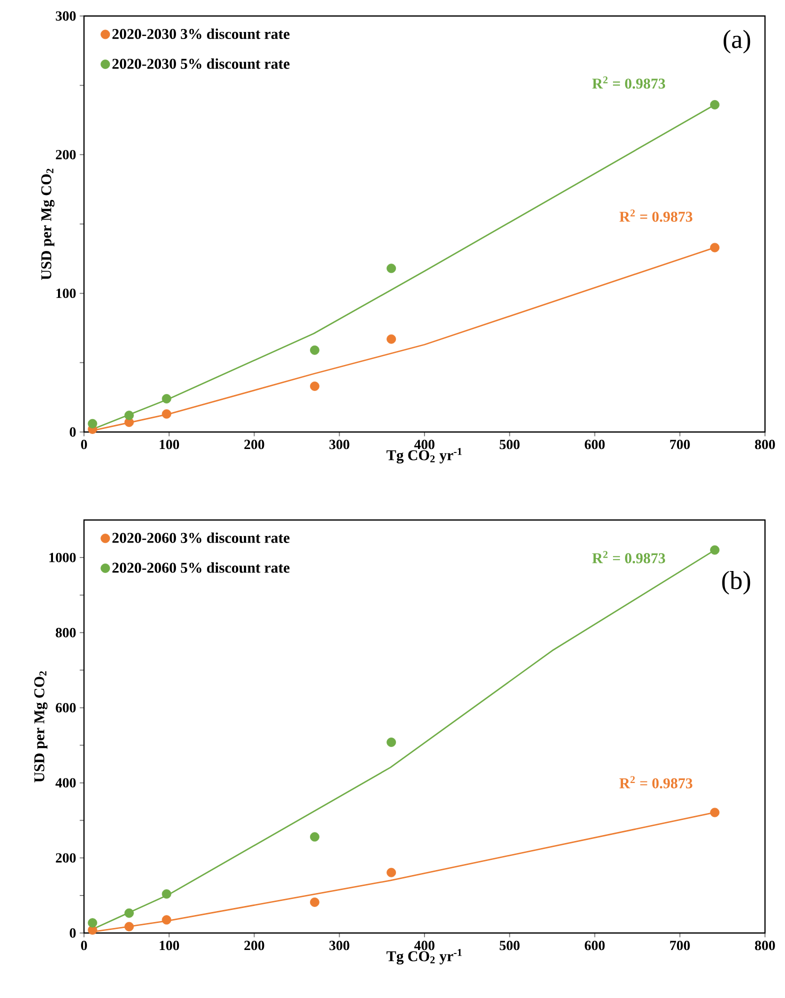 The width and height of the screenshot is (785, 998). I want to click on legend-label: 2020-2060 5% discount rate, so click(201, 567).